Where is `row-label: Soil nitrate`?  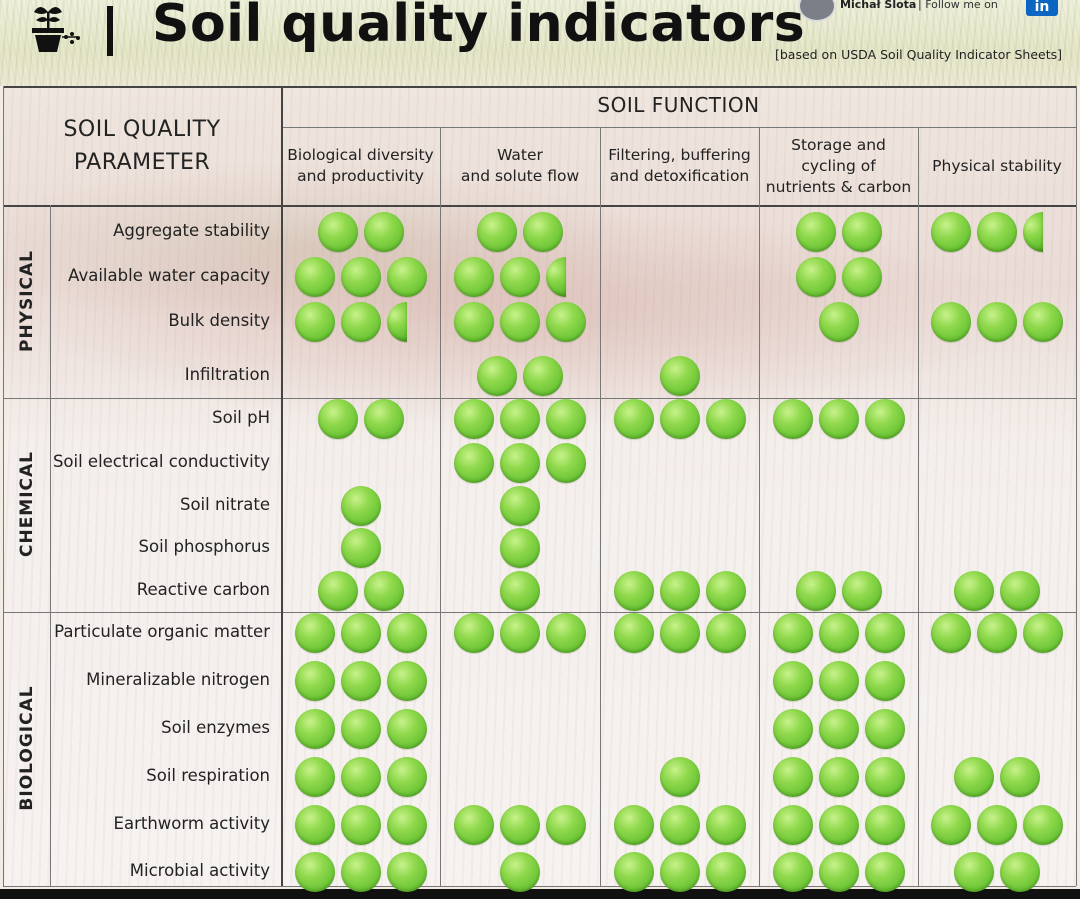 row-label: Soil nitrate is located at coordinates (224, 504).